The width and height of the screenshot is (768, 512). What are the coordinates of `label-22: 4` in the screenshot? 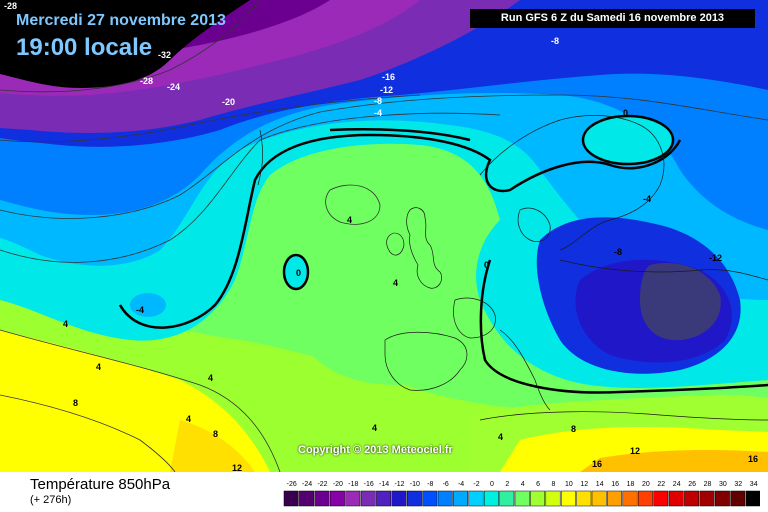 It's located at (188, 419).